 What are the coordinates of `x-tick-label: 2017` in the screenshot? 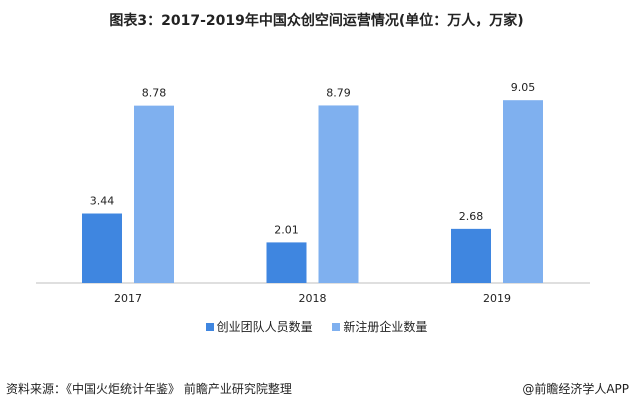 It's located at (128, 298).